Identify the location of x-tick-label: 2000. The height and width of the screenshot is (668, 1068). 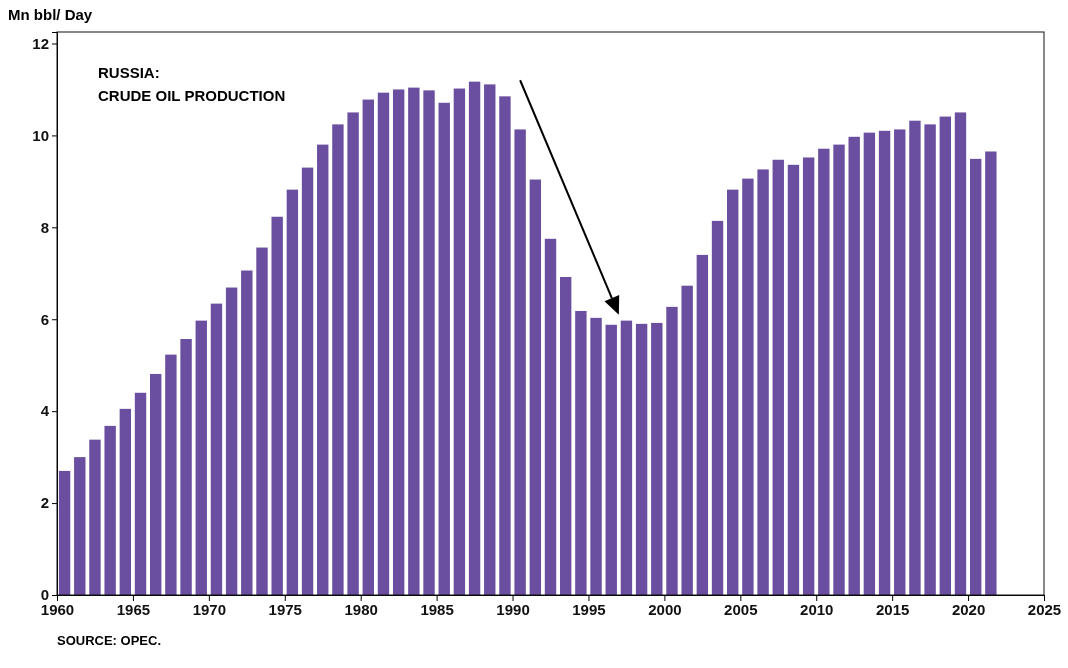
(665, 609).